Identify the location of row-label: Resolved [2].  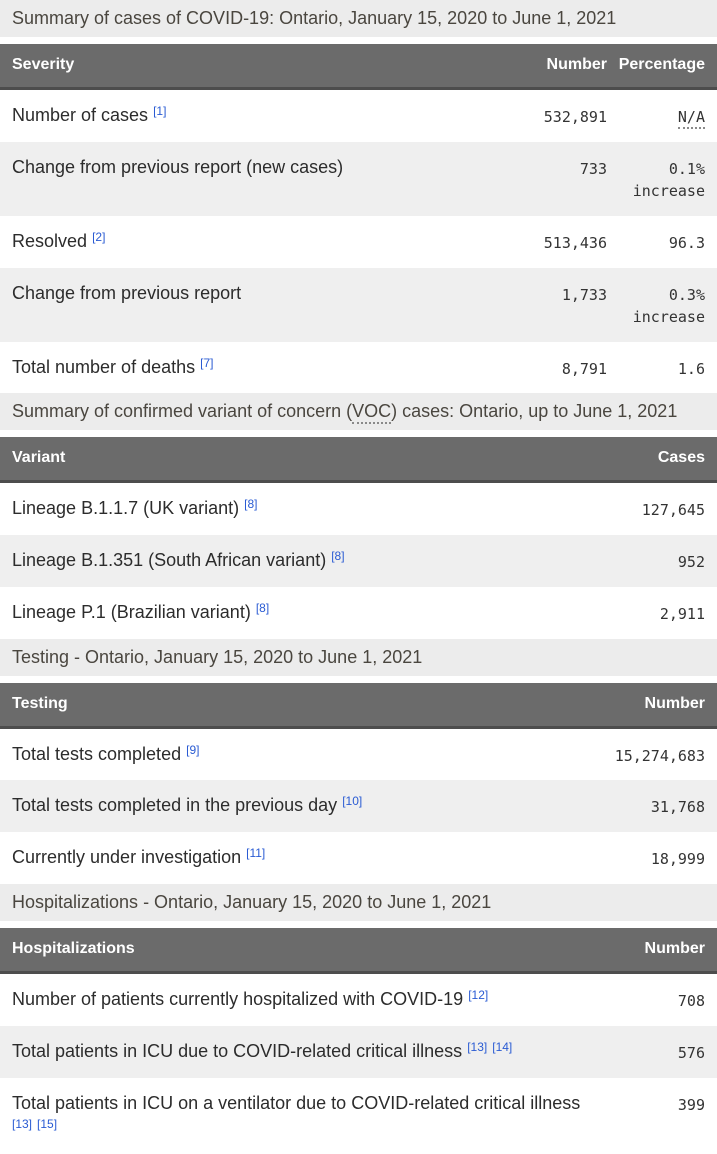
(59, 240).